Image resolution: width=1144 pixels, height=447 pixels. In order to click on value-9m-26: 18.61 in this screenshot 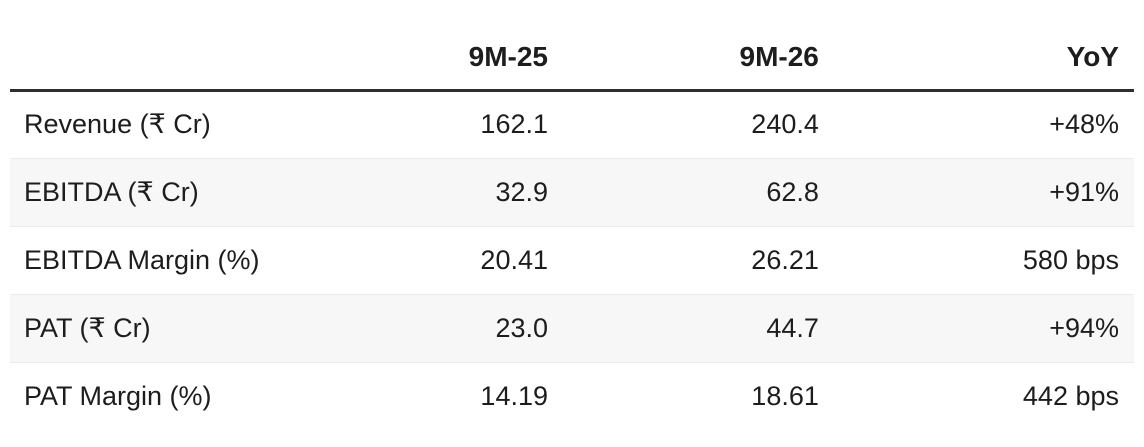, I will do `click(785, 395)`.